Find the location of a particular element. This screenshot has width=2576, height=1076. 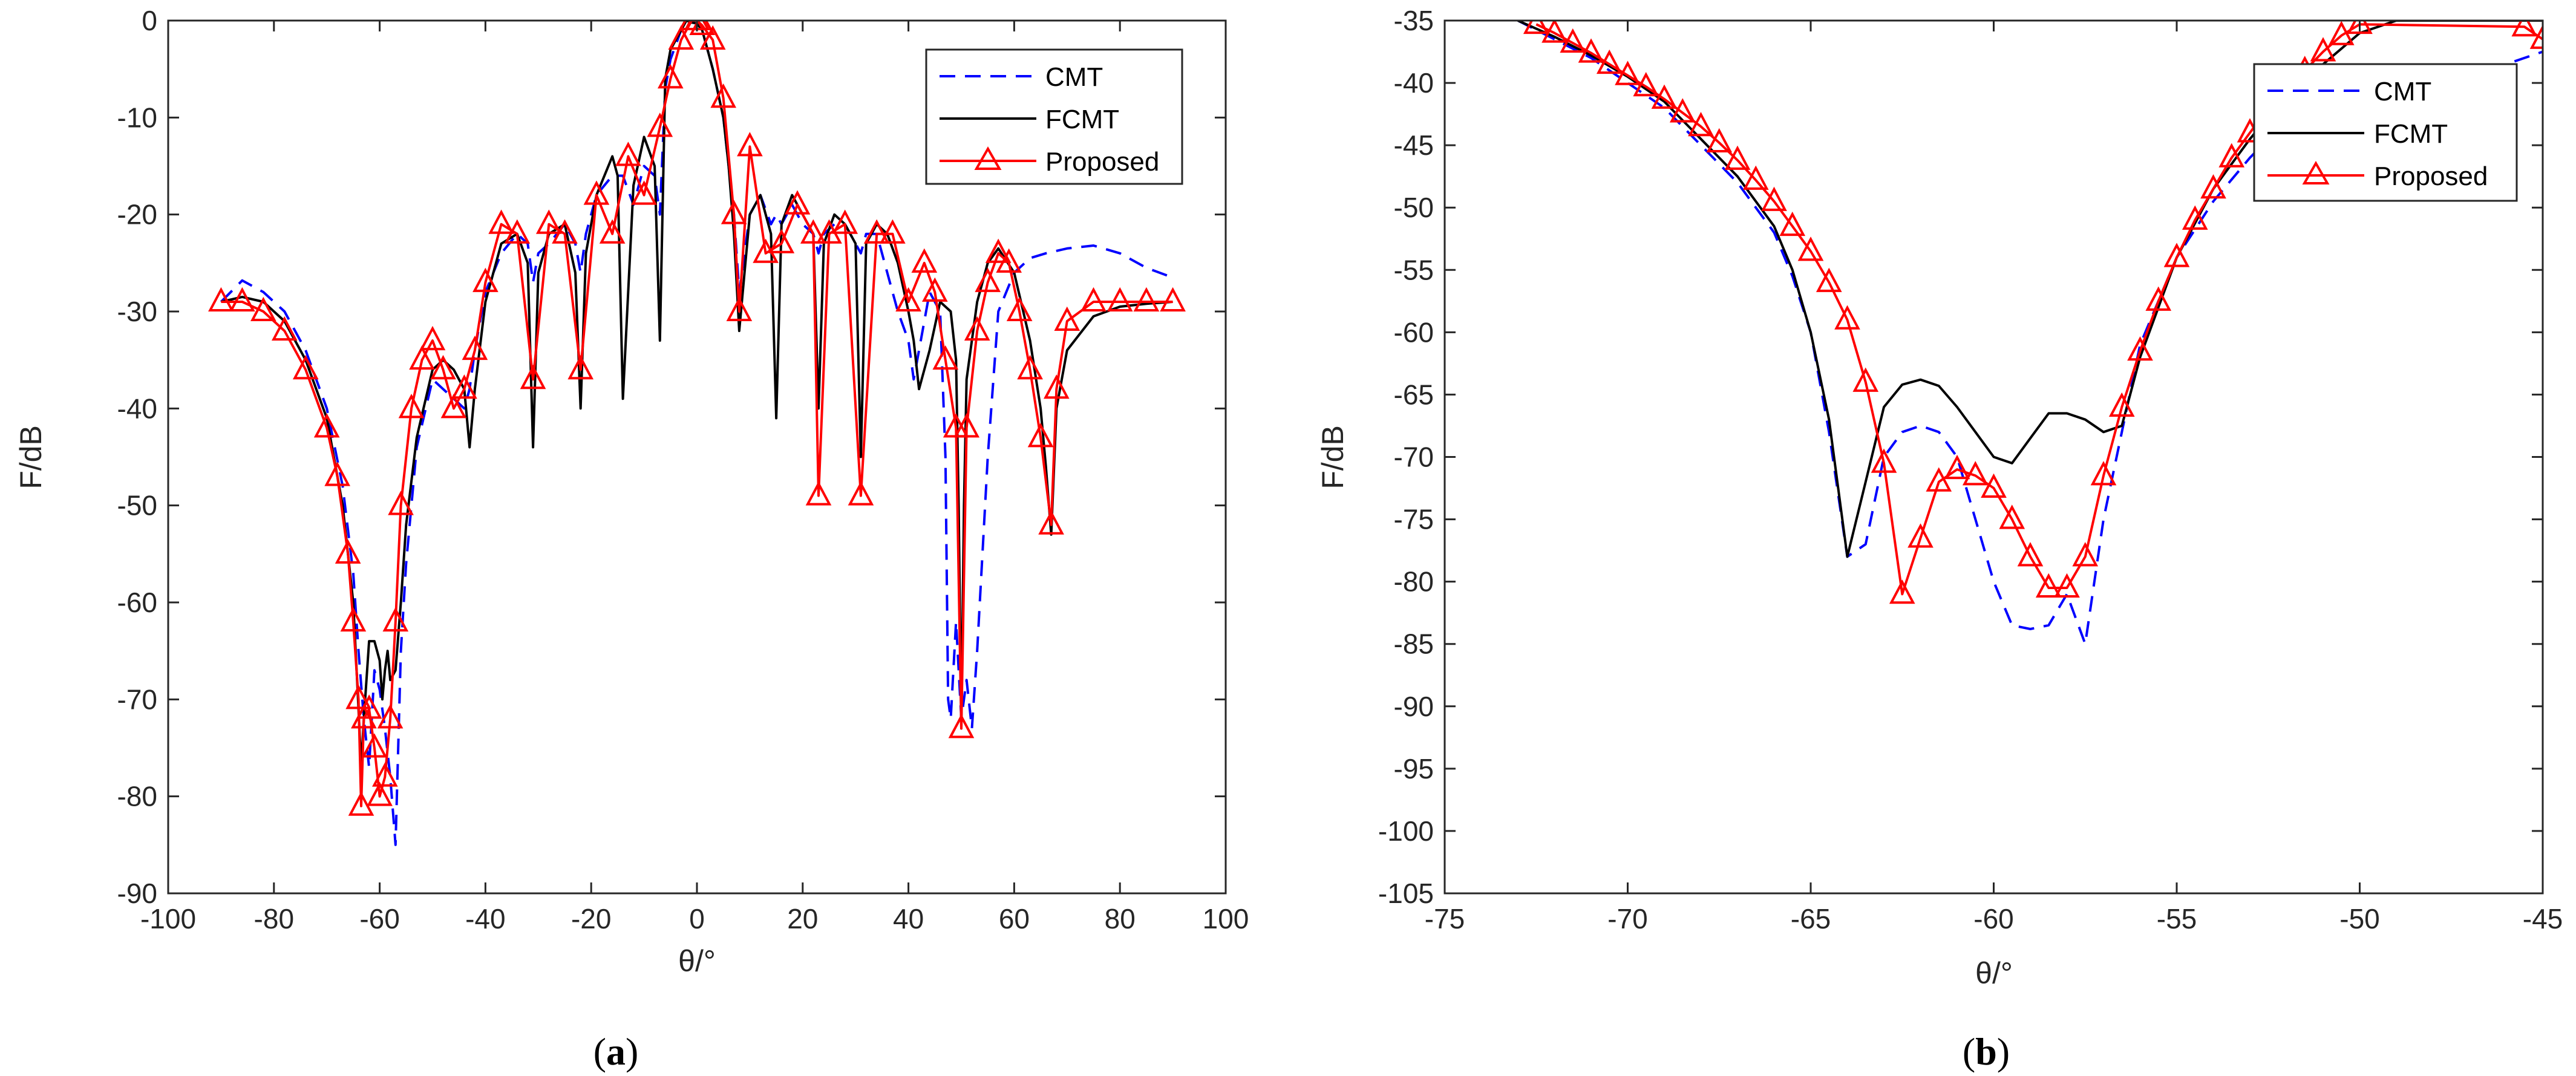

legend-label-proposed-a: Proposed is located at coordinates (1102, 162).